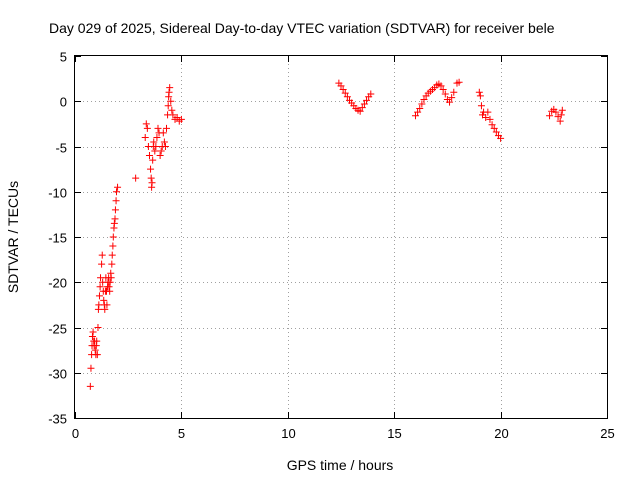 This screenshot has width=640, height=480. Describe the element at coordinates (63, 102) in the screenshot. I see `y-tick-label: 0` at that location.